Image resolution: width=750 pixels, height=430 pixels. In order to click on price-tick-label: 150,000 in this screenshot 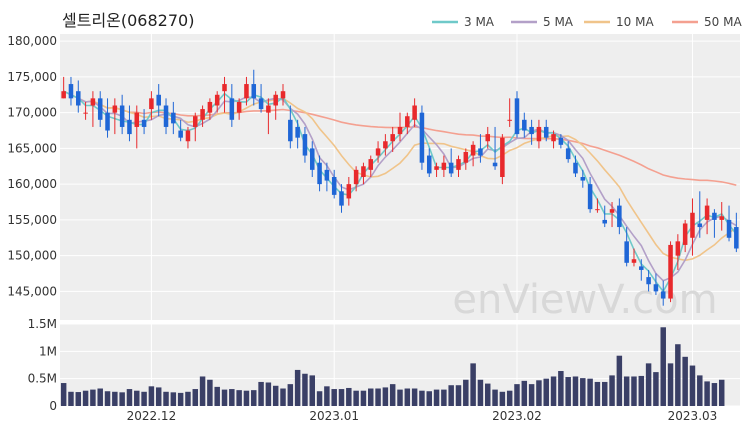, I will do `click(32, 256)`.